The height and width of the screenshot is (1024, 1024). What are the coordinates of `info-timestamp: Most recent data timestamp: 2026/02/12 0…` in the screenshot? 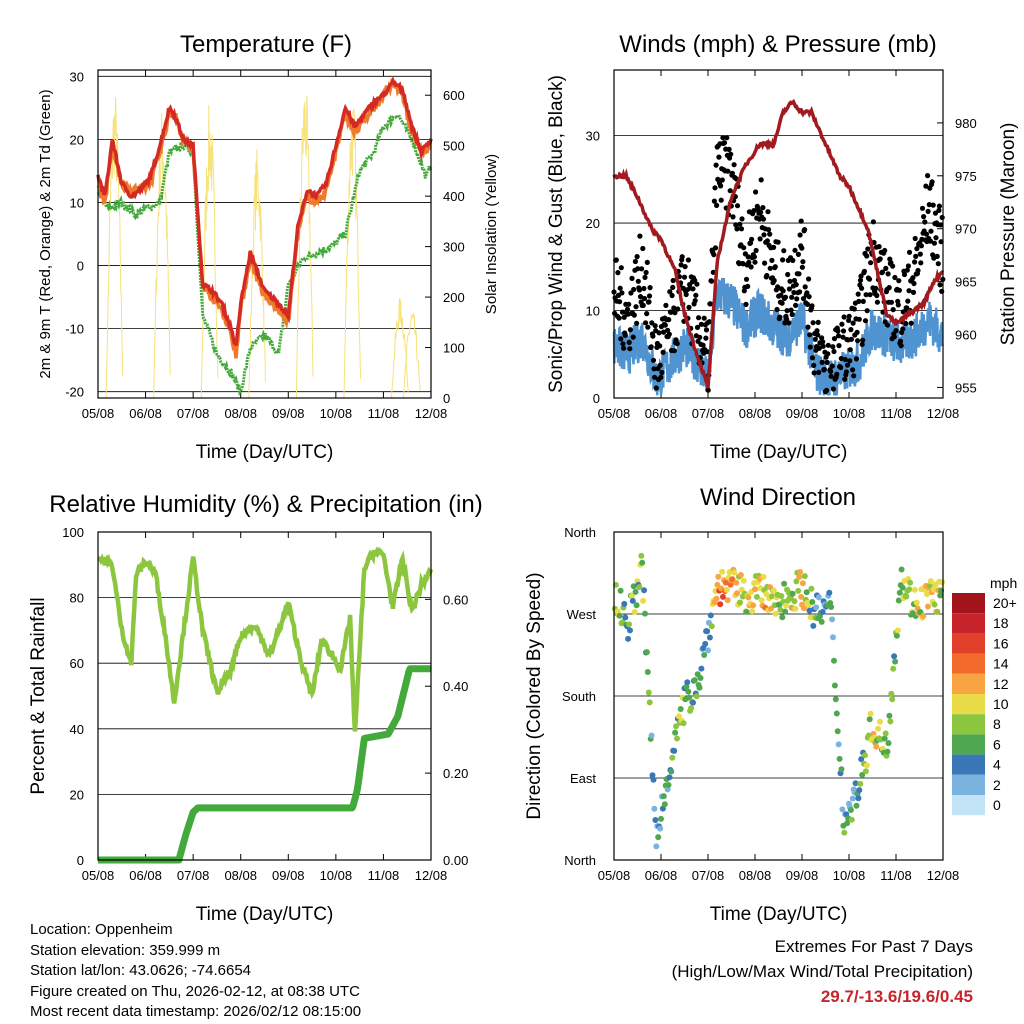 It's located at (196, 1012).